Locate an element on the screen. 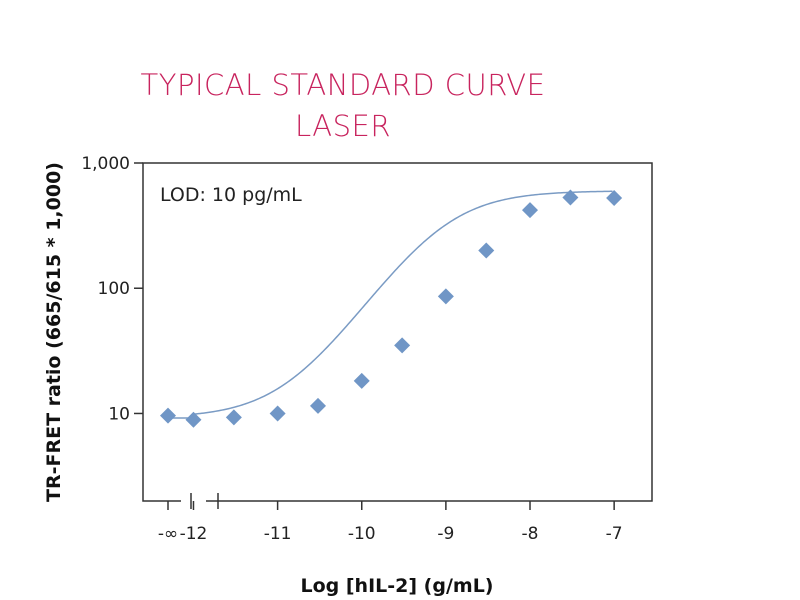 This screenshot has width=800, height=600. y-tick-label: 100 is located at coordinates (114, 289).